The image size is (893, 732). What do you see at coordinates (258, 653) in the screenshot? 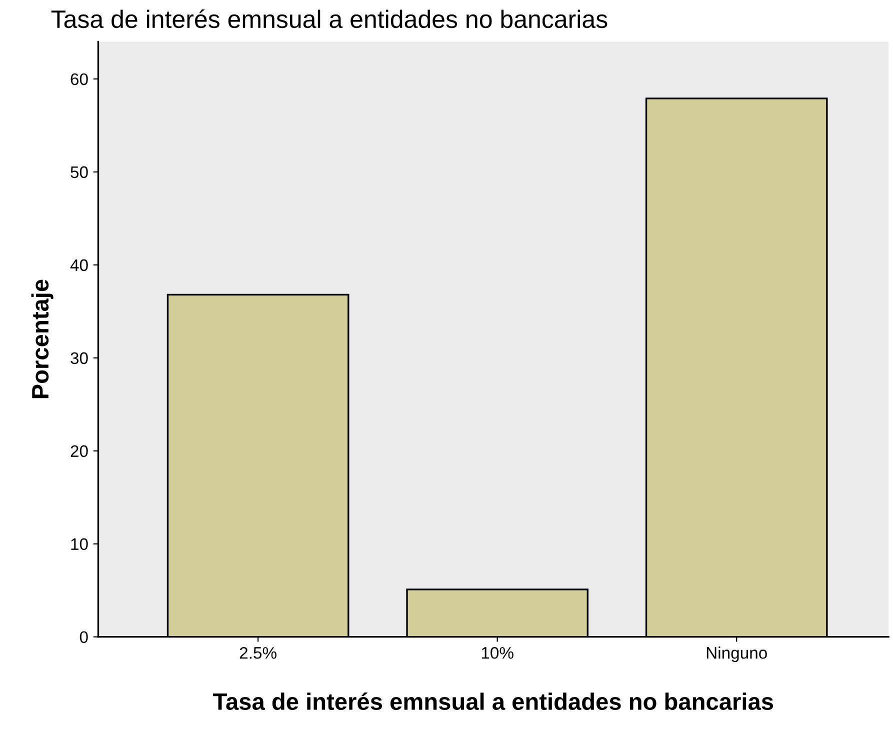
I see `x-tick-label: 2.5%` at bounding box center [258, 653].